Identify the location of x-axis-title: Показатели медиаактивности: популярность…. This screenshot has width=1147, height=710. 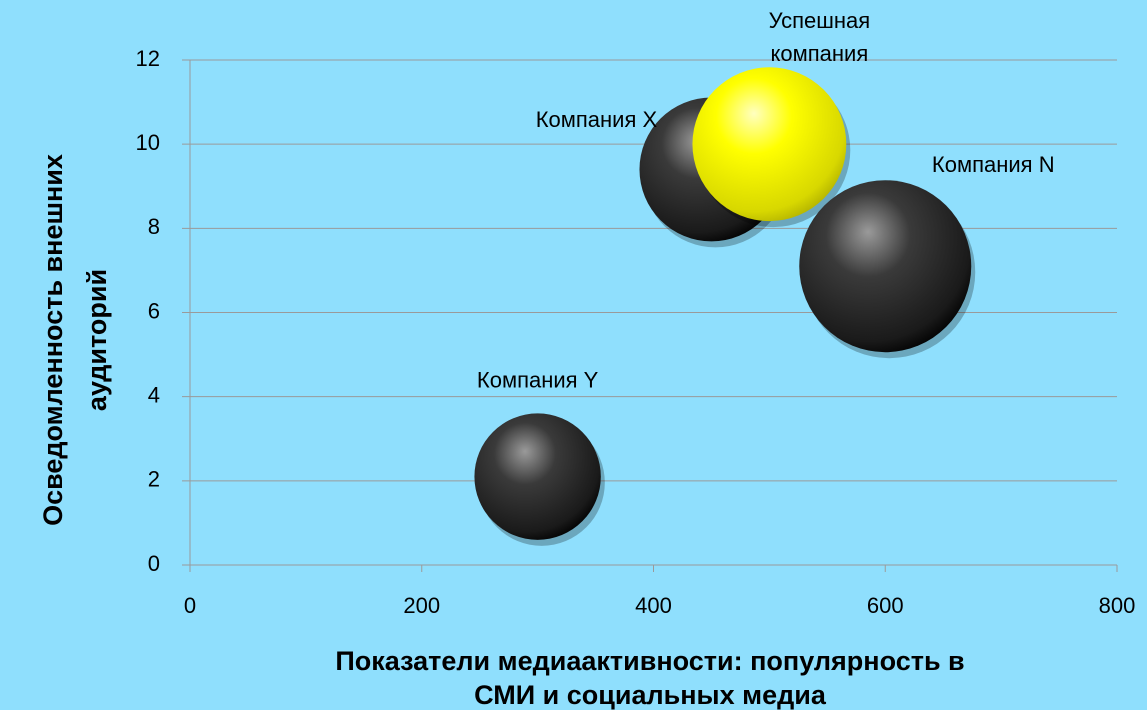
(649, 661).